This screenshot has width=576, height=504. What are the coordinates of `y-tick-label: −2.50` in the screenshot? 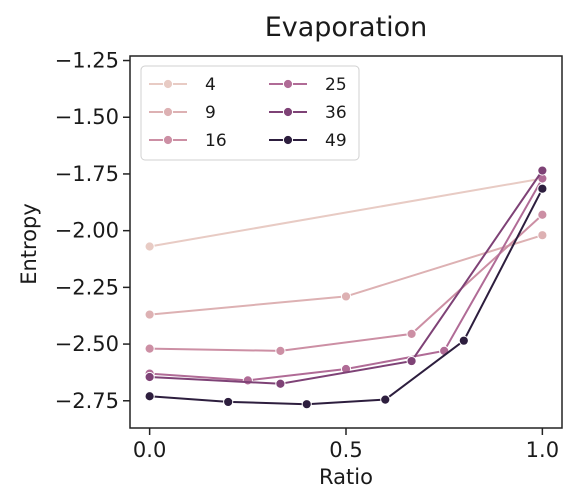 It's located at (87, 344).